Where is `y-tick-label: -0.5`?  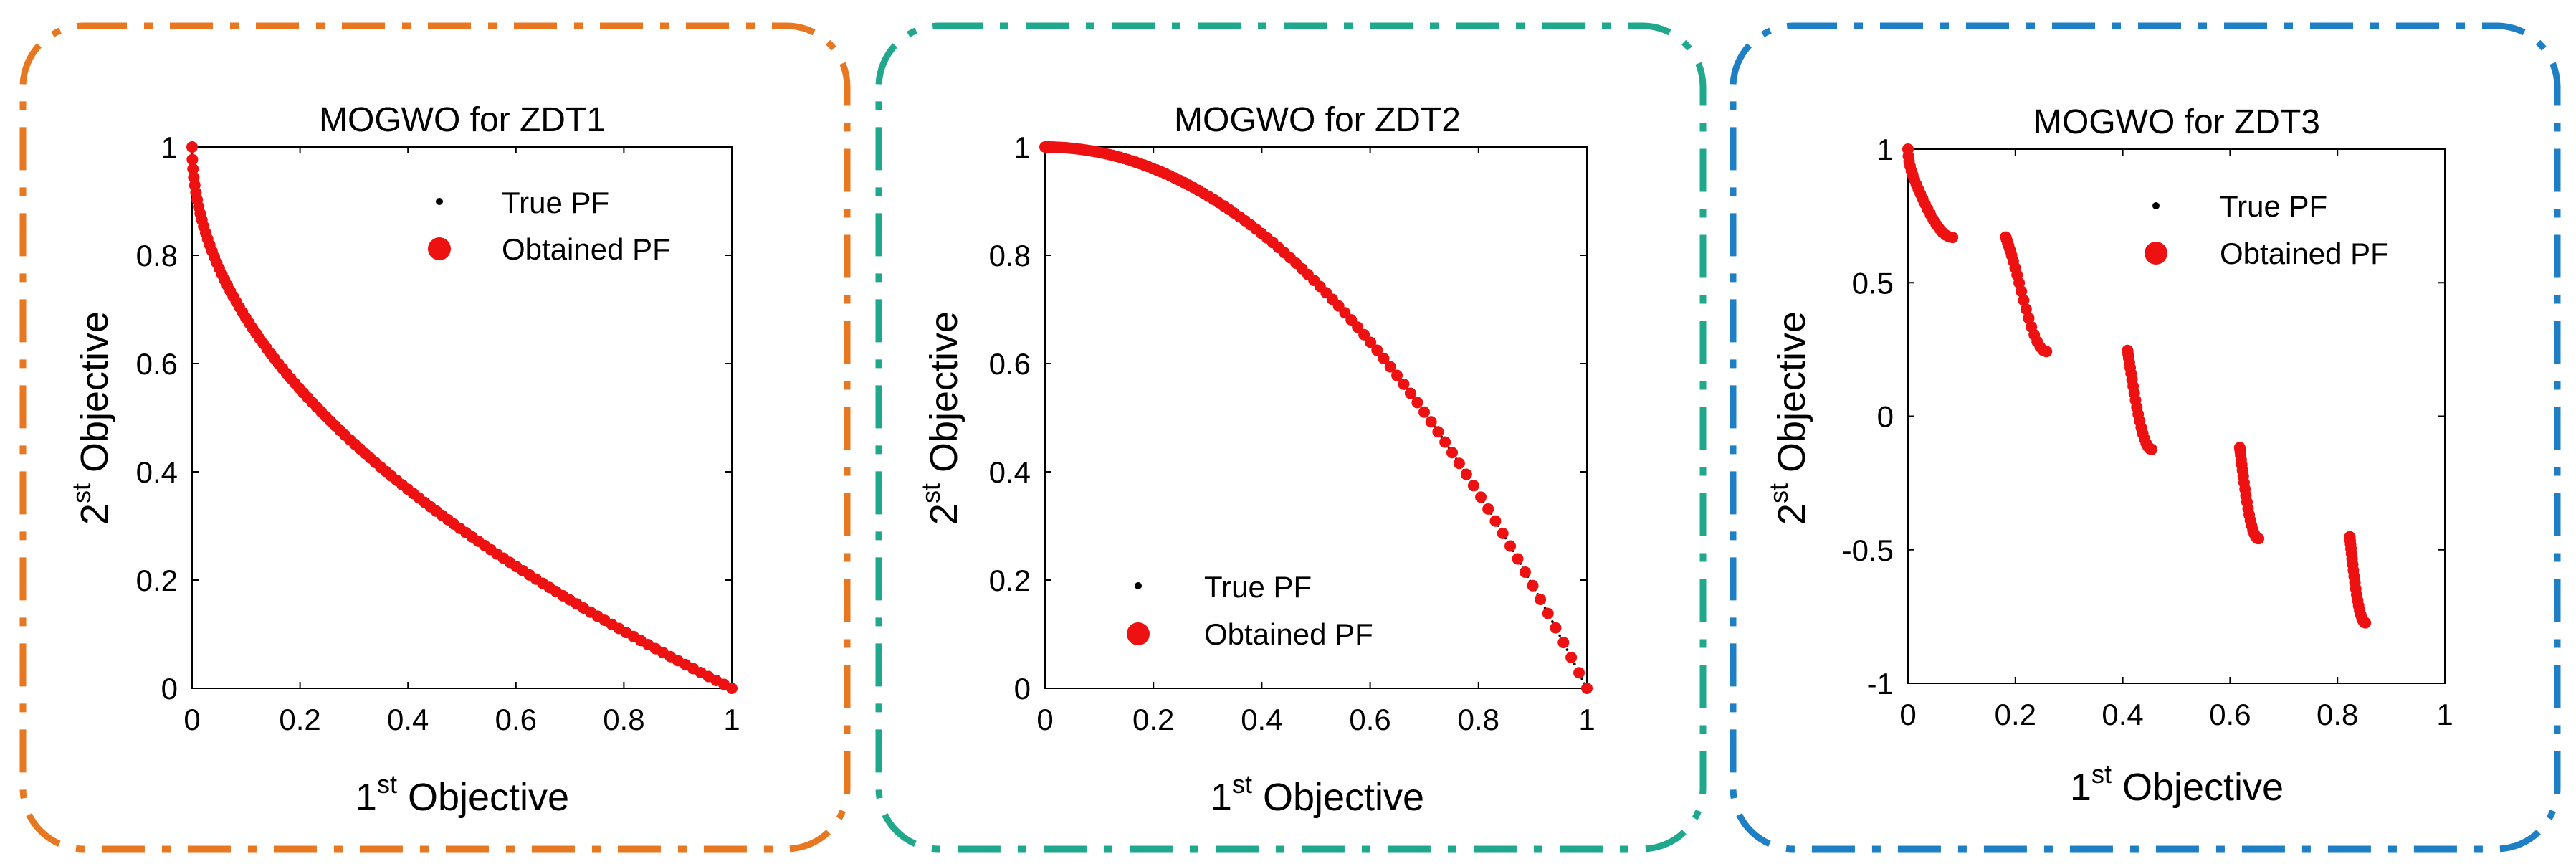
y-tick-label: -0.5 is located at coordinates (1868, 550).